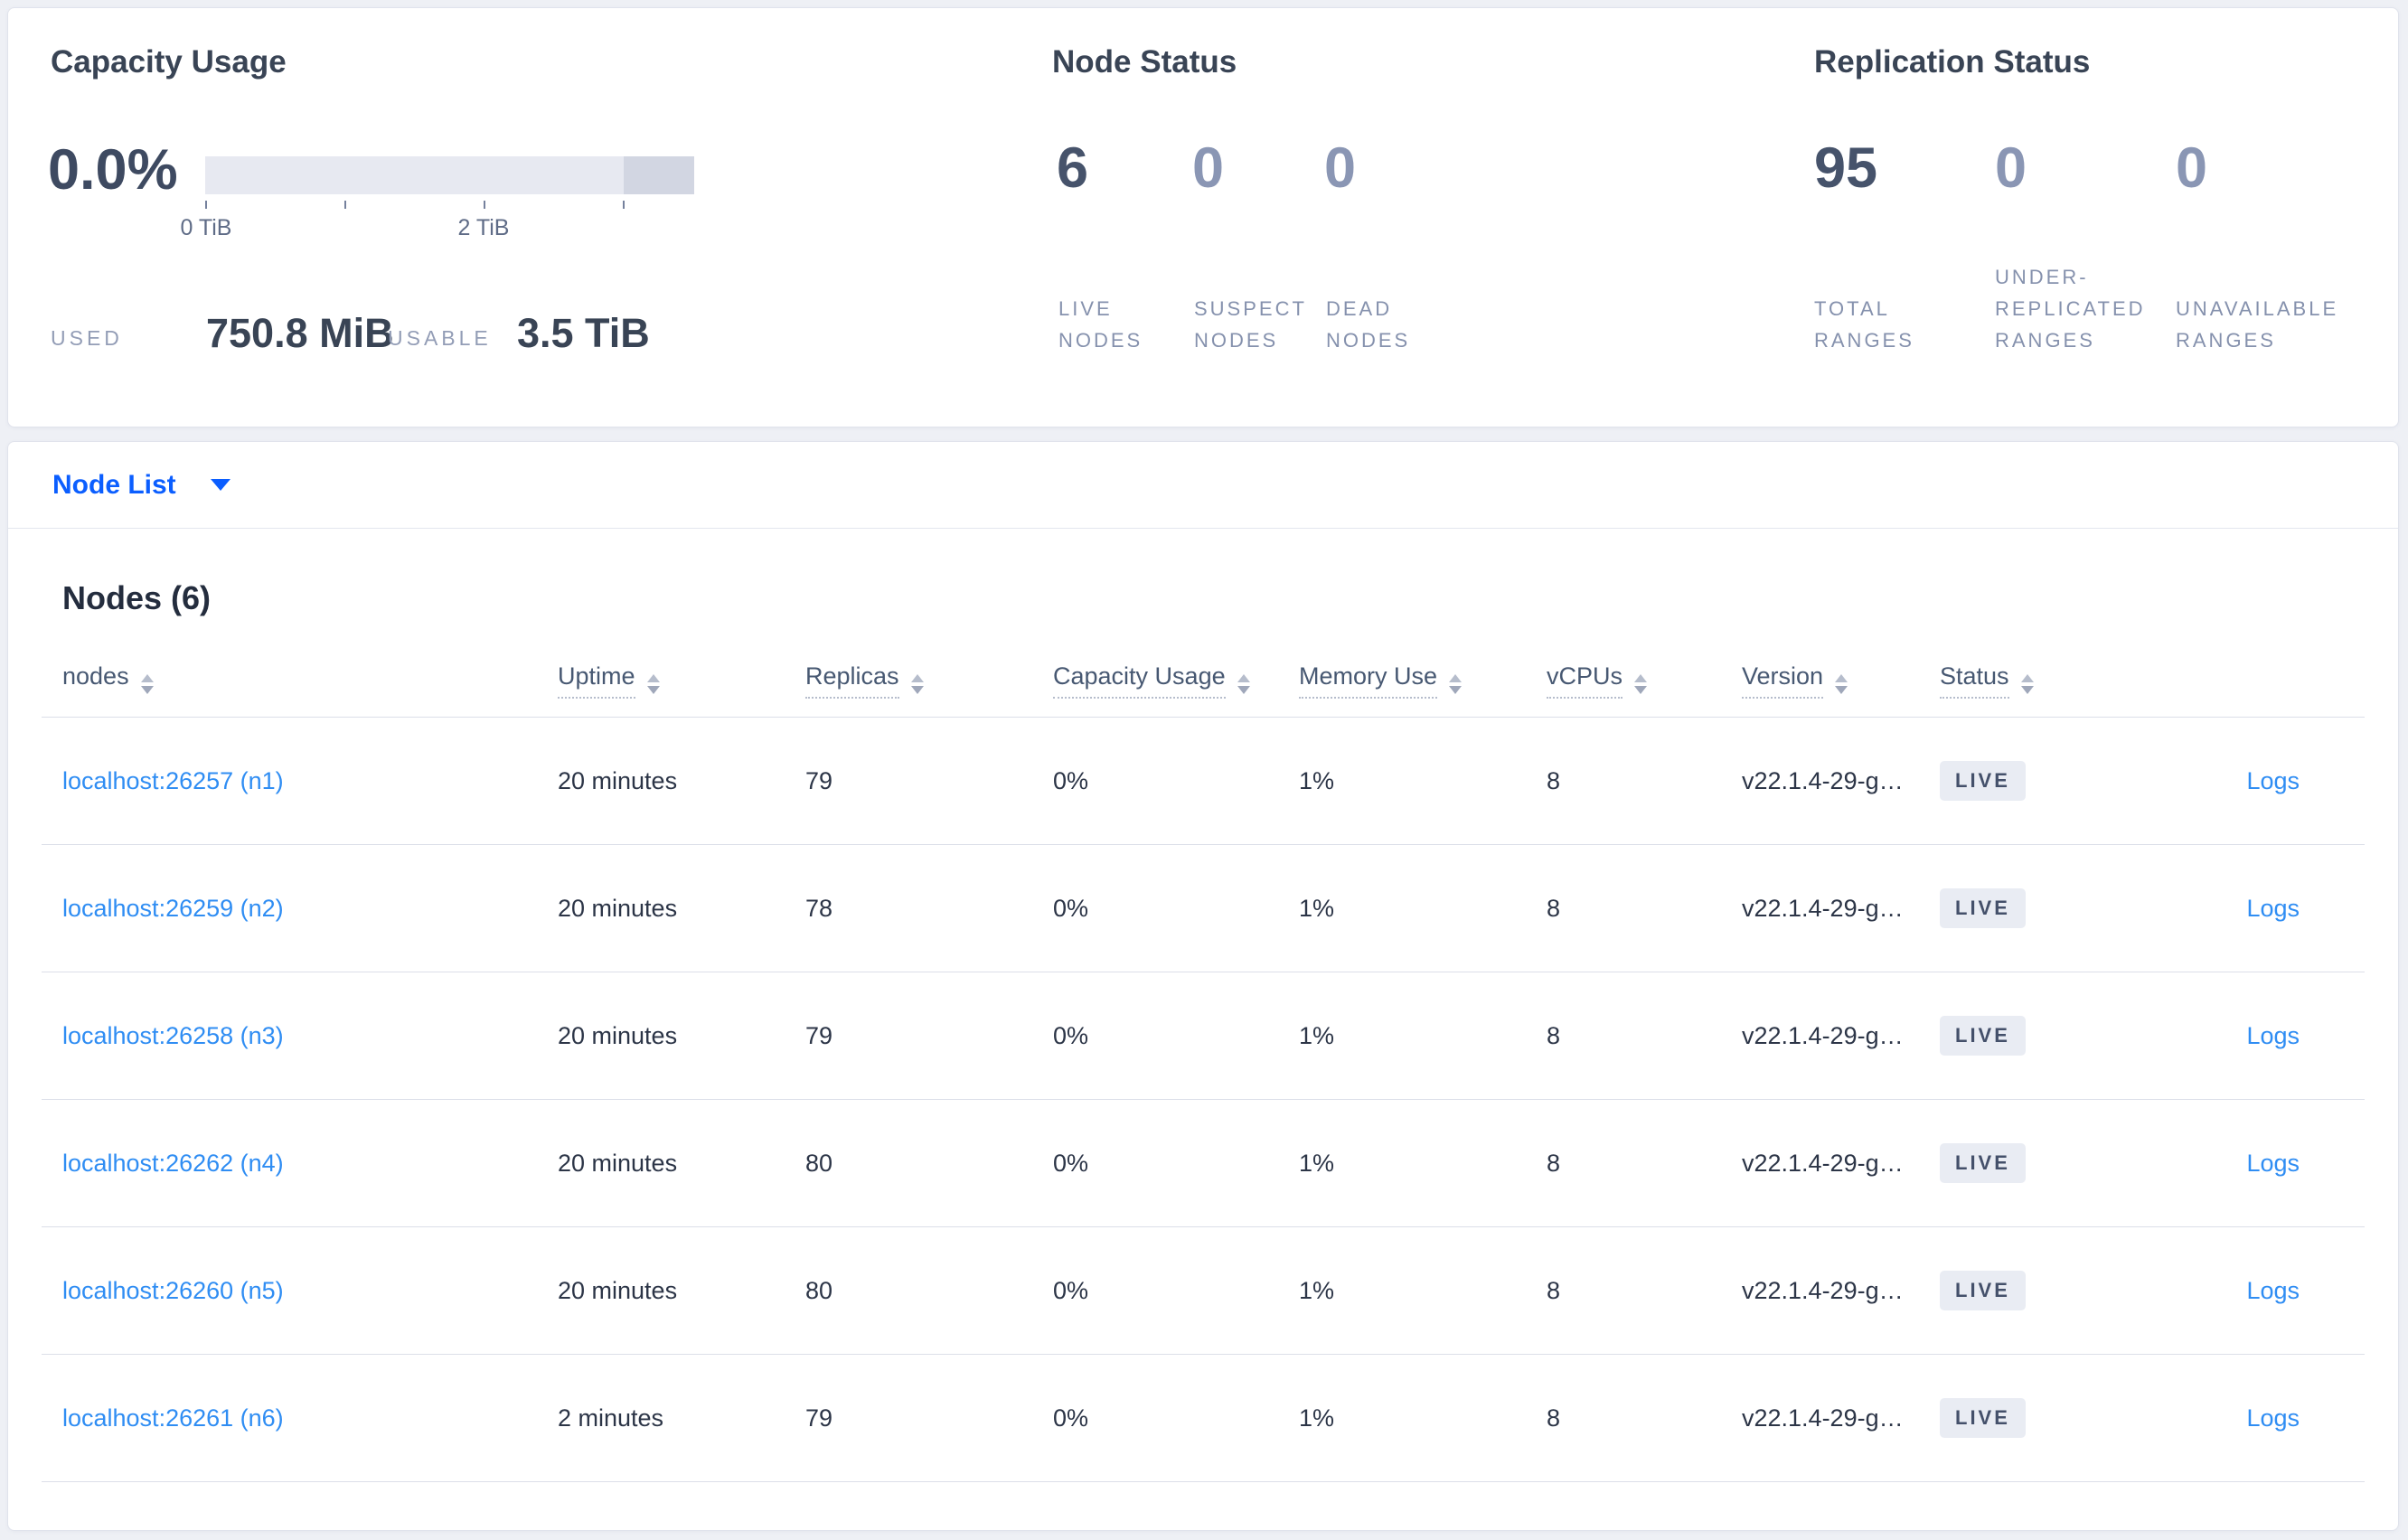 This screenshot has width=2408, height=1540. Describe the element at coordinates (1846, 168) in the screenshot. I see `total-ranges-count: 95` at that location.